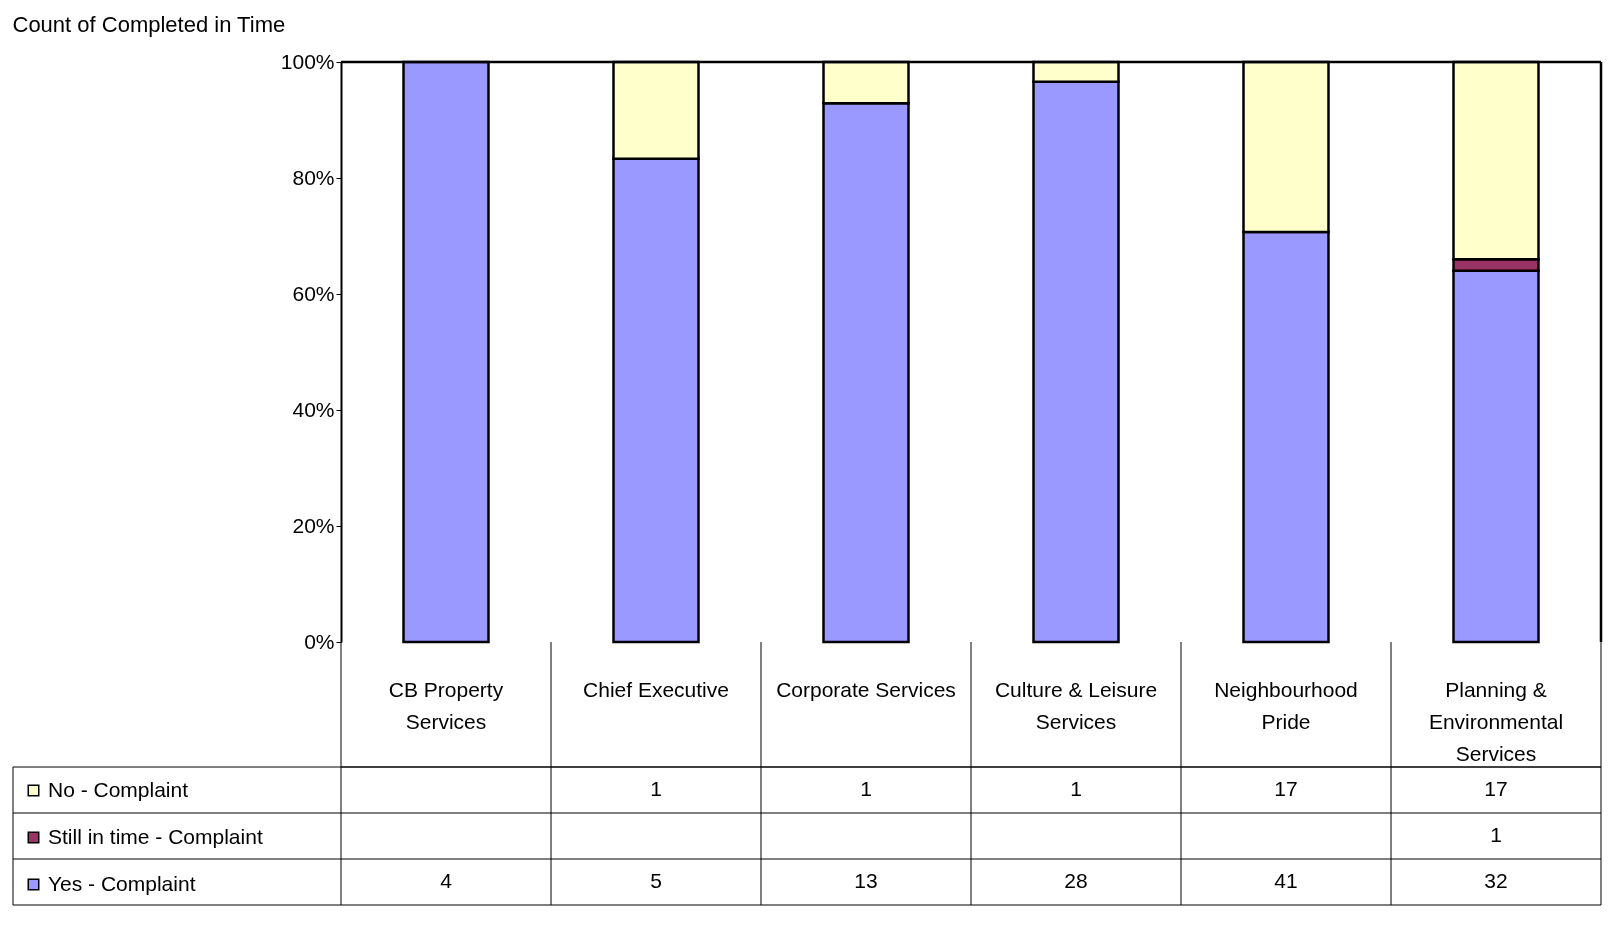 The image size is (1612, 936). What do you see at coordinates (1076, 705) in the screenshot?
I see `x-tick-label: Culture & Leisure Services` at bounding box center [1076, 705].